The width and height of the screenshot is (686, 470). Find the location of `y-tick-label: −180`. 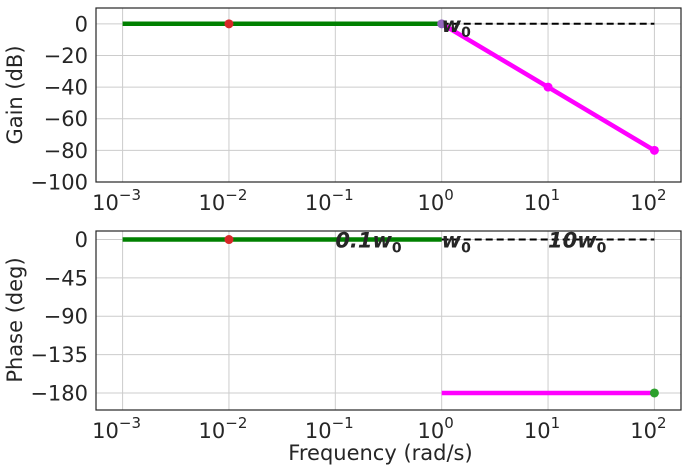

y-tick-label: −180 is located at coordinates (59, 393).